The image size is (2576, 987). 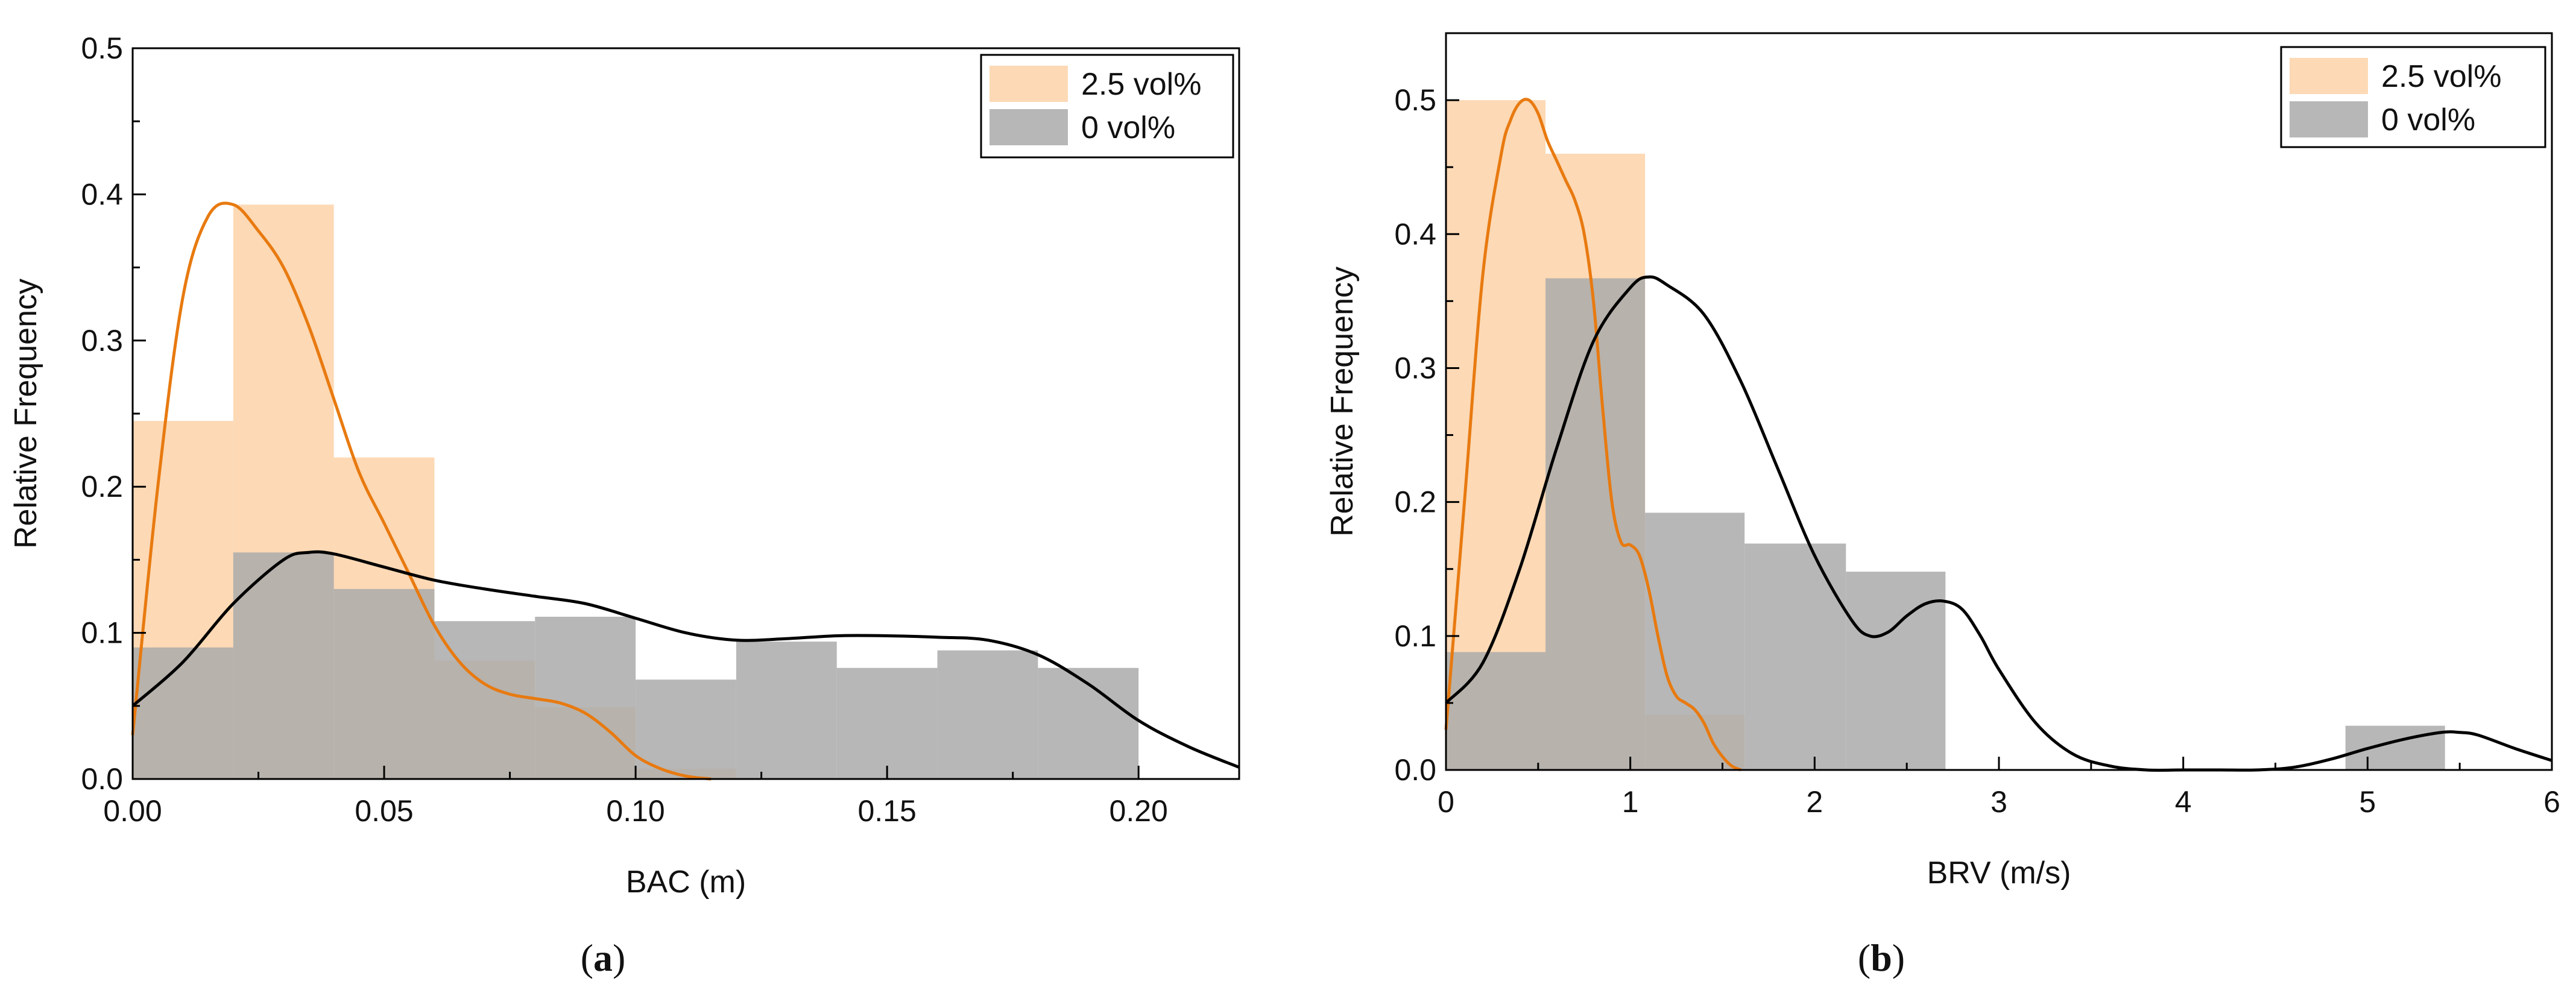 I want to click on chart-a-y-tick-label: 0.5, so click(x=102, y=48).